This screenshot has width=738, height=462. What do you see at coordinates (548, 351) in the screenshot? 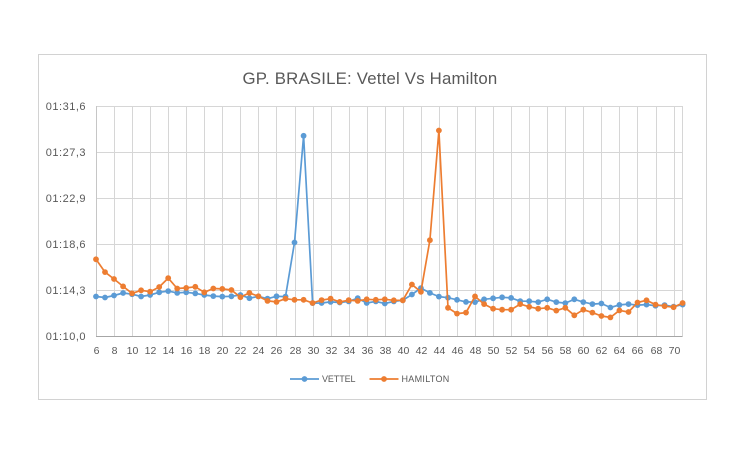
I see `svg-text: 56` at bounding box center [548, 351].